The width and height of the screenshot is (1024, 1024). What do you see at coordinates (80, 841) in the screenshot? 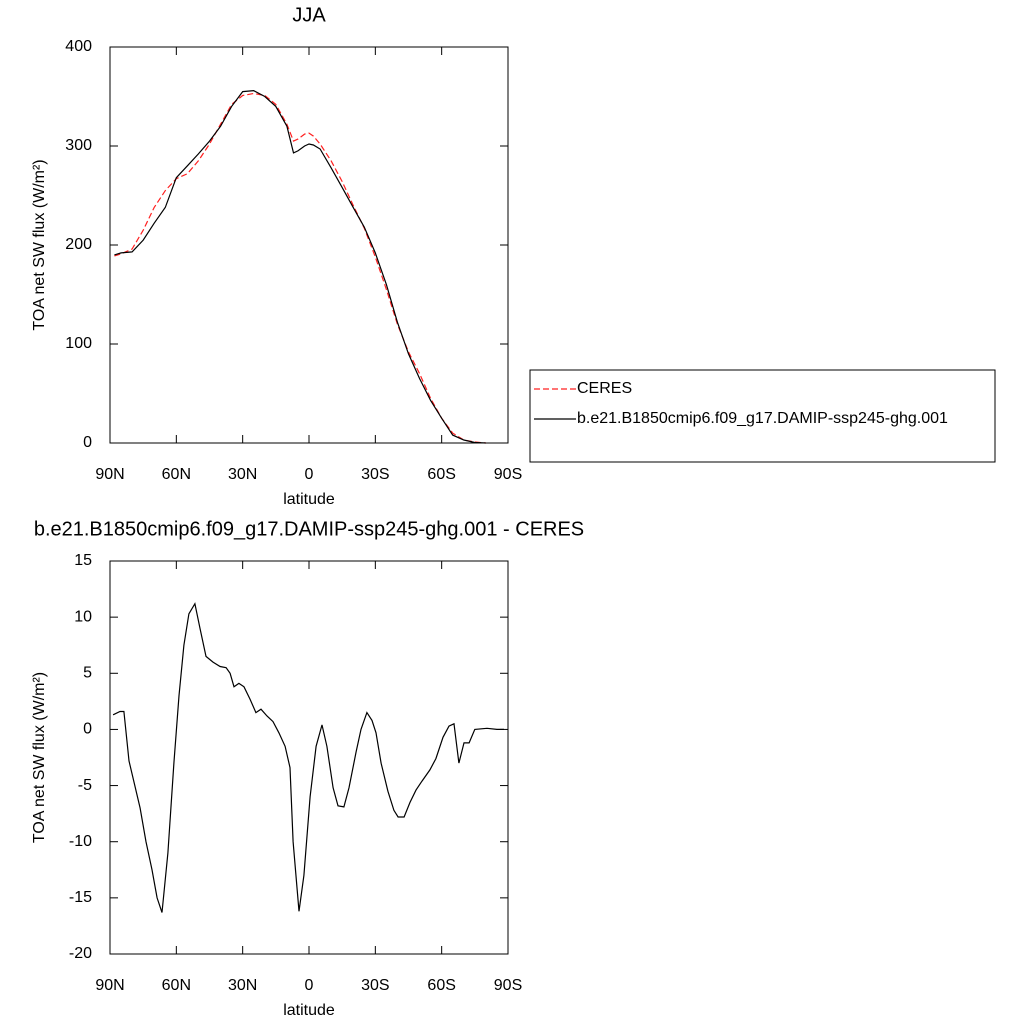
I see `y-tick-label: -10` at bounding box center [80, 841].